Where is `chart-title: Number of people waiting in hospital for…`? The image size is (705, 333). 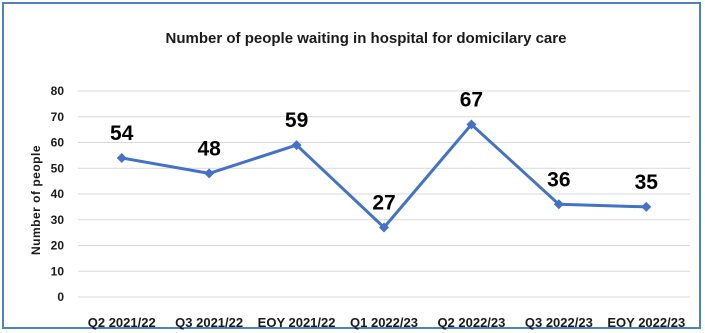 chart-title: Number of people waiting in hospital for… is located at coordinates (366, 38).